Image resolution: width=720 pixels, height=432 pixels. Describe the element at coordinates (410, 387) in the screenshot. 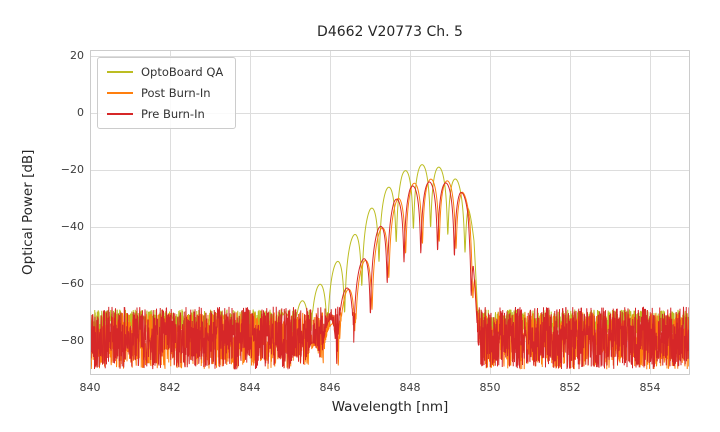

I see `x-tick-label: 848` at that location.